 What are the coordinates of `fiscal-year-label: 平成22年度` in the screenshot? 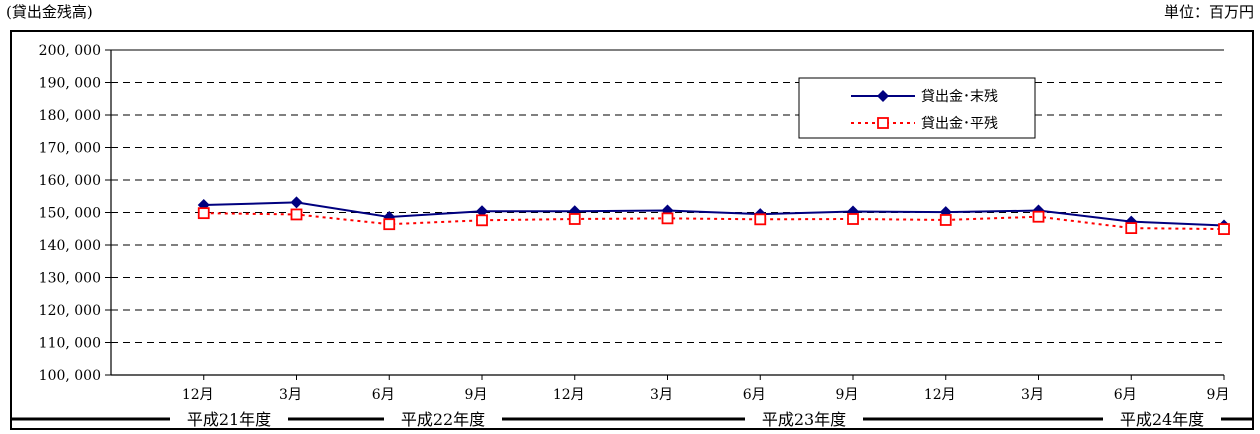 It's located at (443, 419).